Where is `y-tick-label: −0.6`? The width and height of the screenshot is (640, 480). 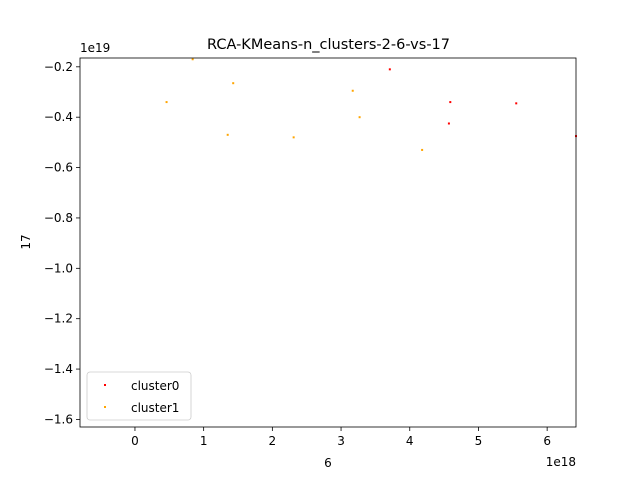
y-tick-label: −0.6 is located at coordinates (58, 168).